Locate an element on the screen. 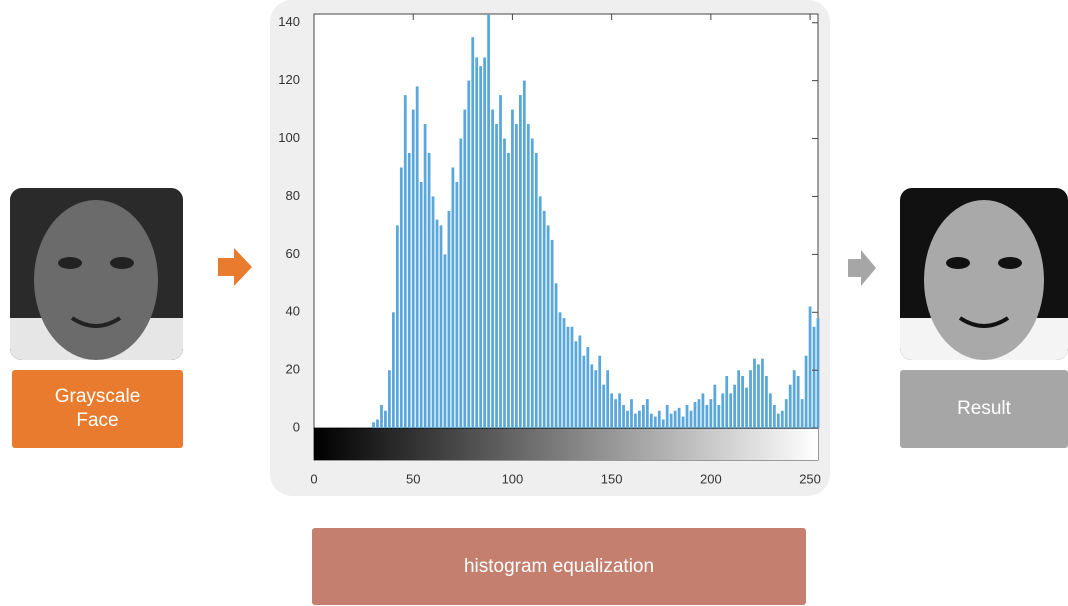  input-photo is located at coordinates (96, 274).